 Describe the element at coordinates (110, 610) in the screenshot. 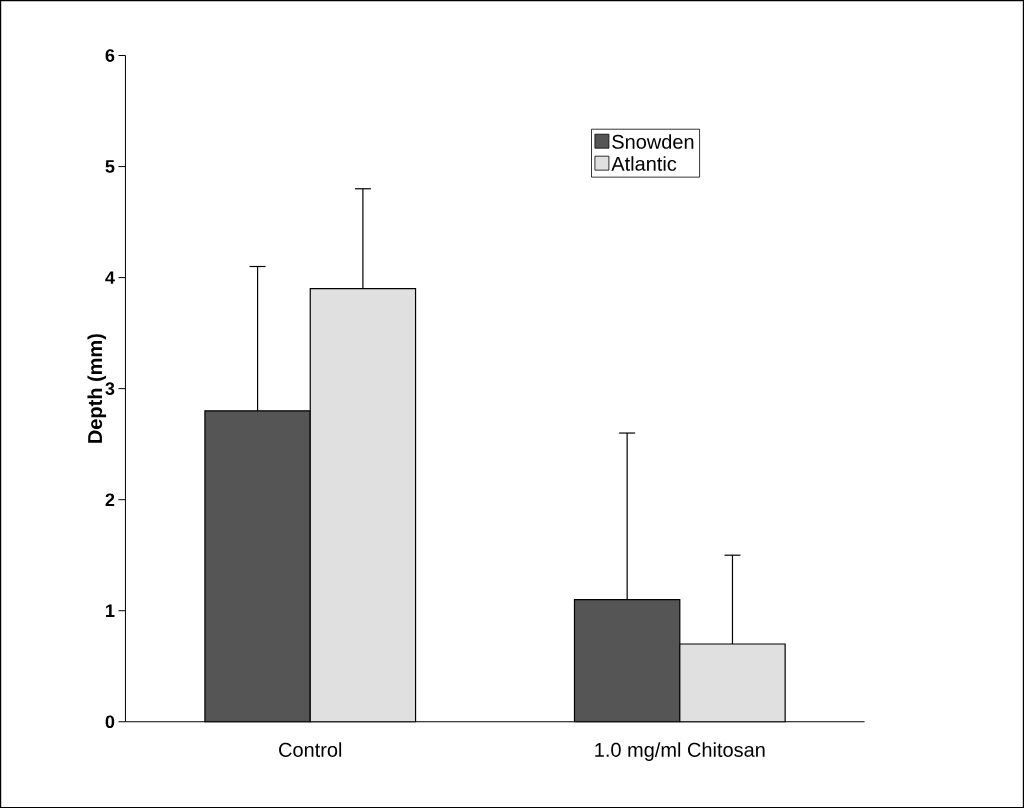

I see `y-tick-label: 1` at that location.